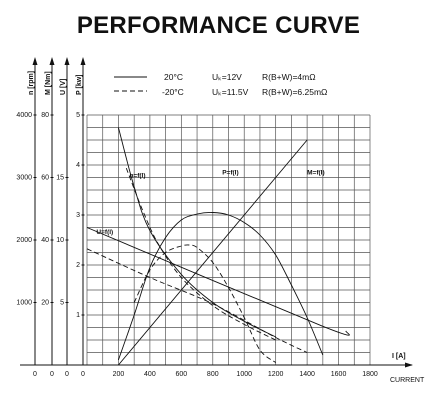  Describe the element at coordinates (104, 232) in the screenshot. I see `curve-label: U=f(I)` at that location.